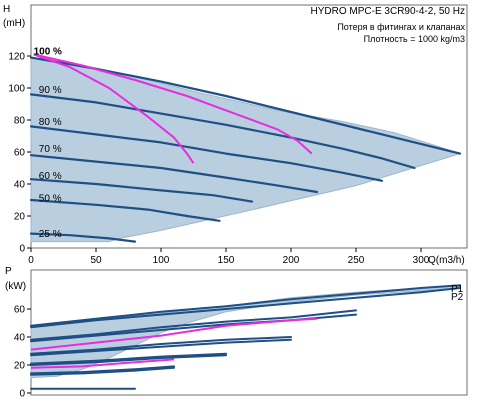 The height and width of the screenshot is (405, 500). Describe the element at coordinates (22, 394) in the screenshot. I see `power-y-tick-label-0: 0` at that location.